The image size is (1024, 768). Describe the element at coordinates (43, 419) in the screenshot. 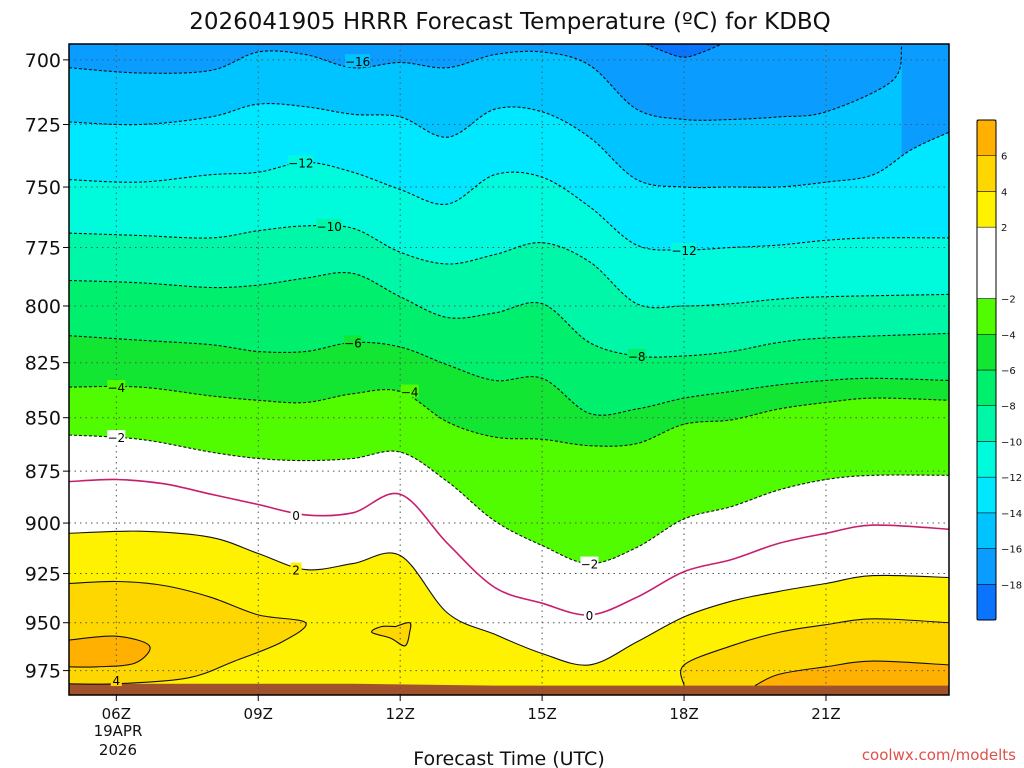

I see `y-tick-label: 850` at that location.